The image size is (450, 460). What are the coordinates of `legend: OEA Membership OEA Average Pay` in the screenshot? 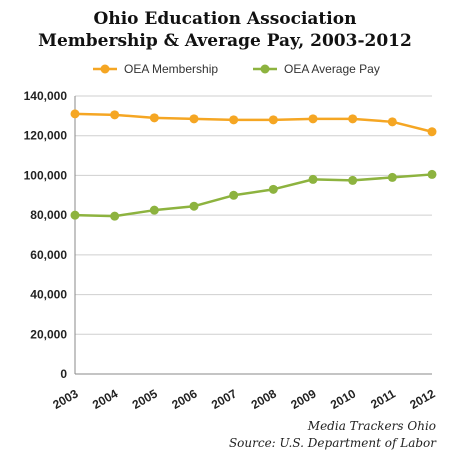 It's located at (236, 69).